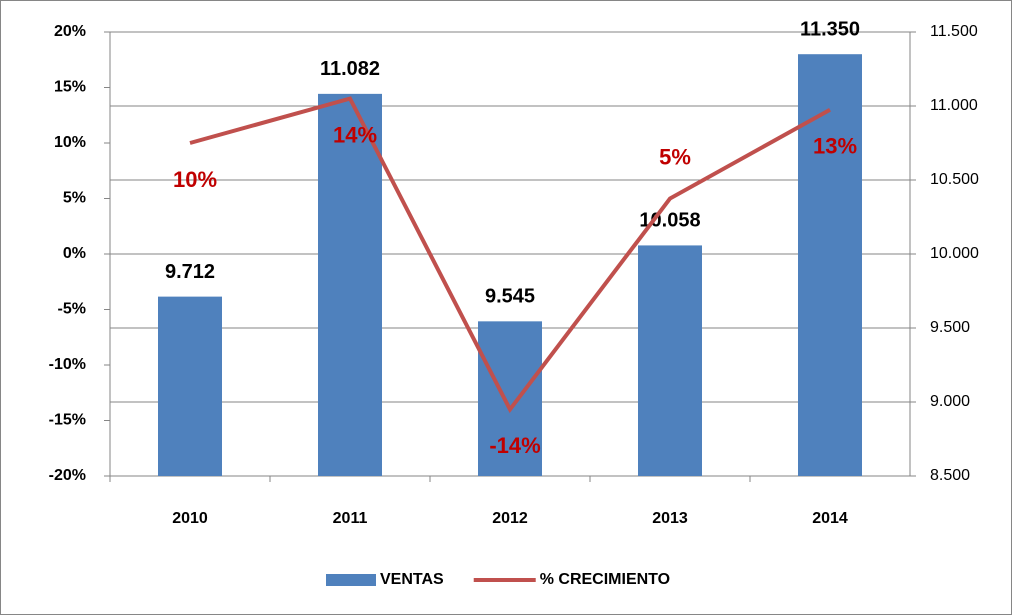 The image size is (1012, 615). Describe the element at coordinates (74, 253) in the screenshot. I see `y-tick-label: 0%` at that location.